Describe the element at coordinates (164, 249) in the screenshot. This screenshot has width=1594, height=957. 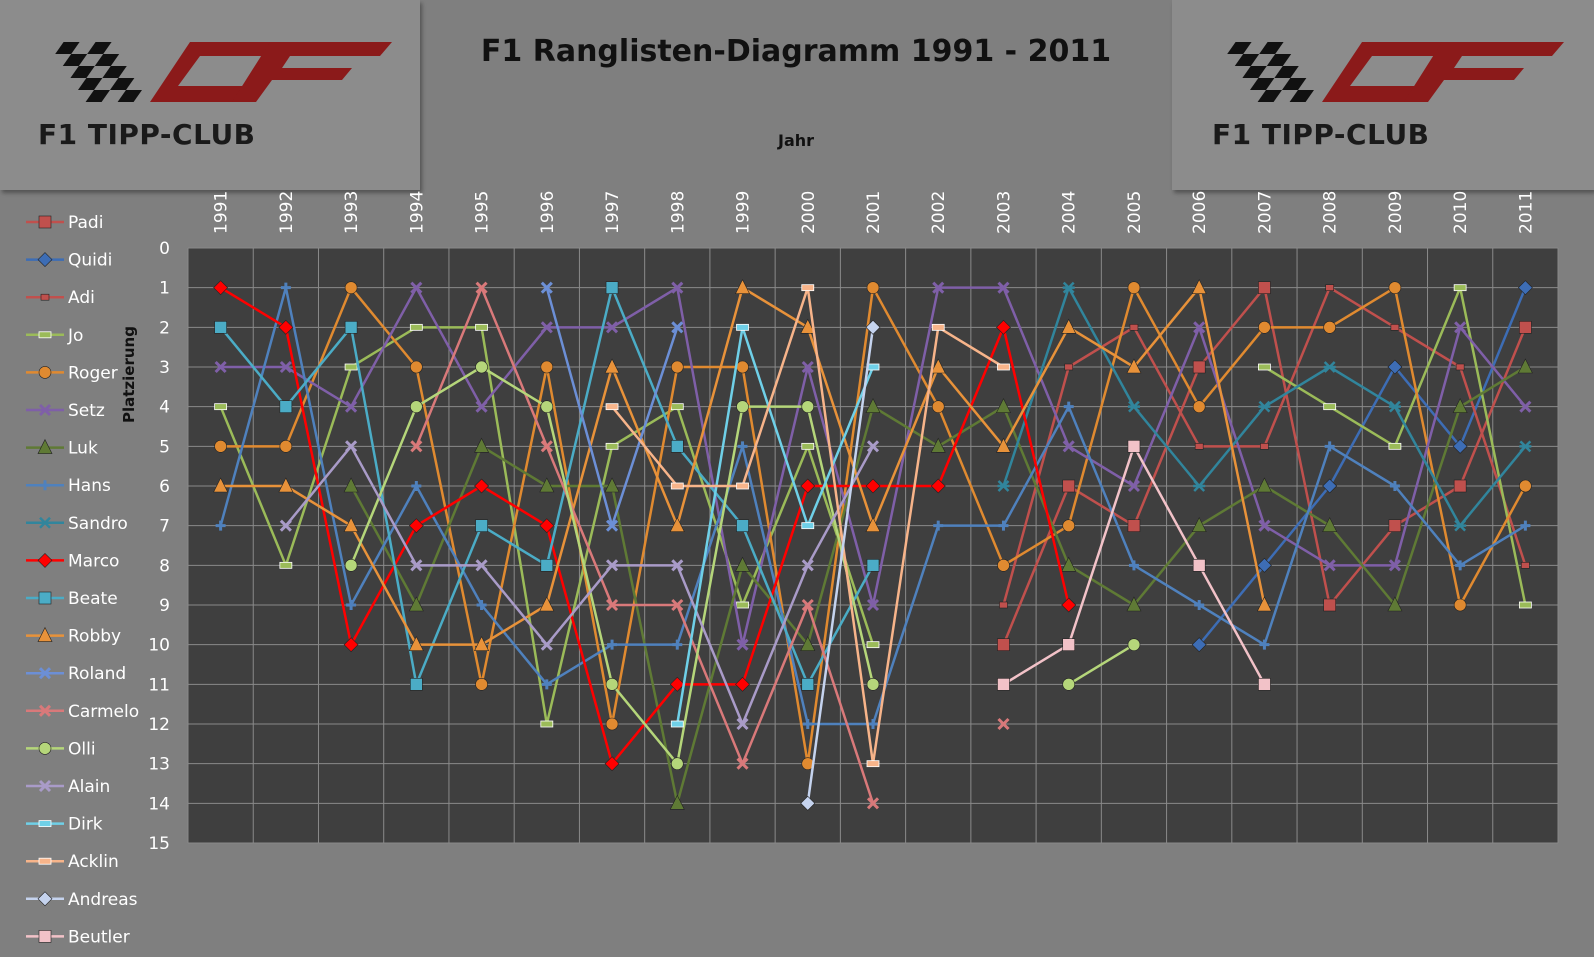
I see `y-tick-label: 0` at that location.